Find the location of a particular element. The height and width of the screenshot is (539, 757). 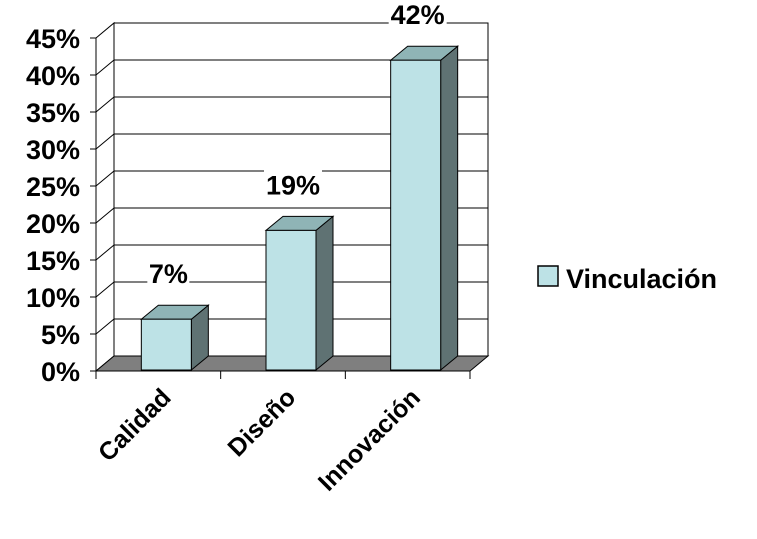

data-label: 19% is located at coordinates (293, 185).